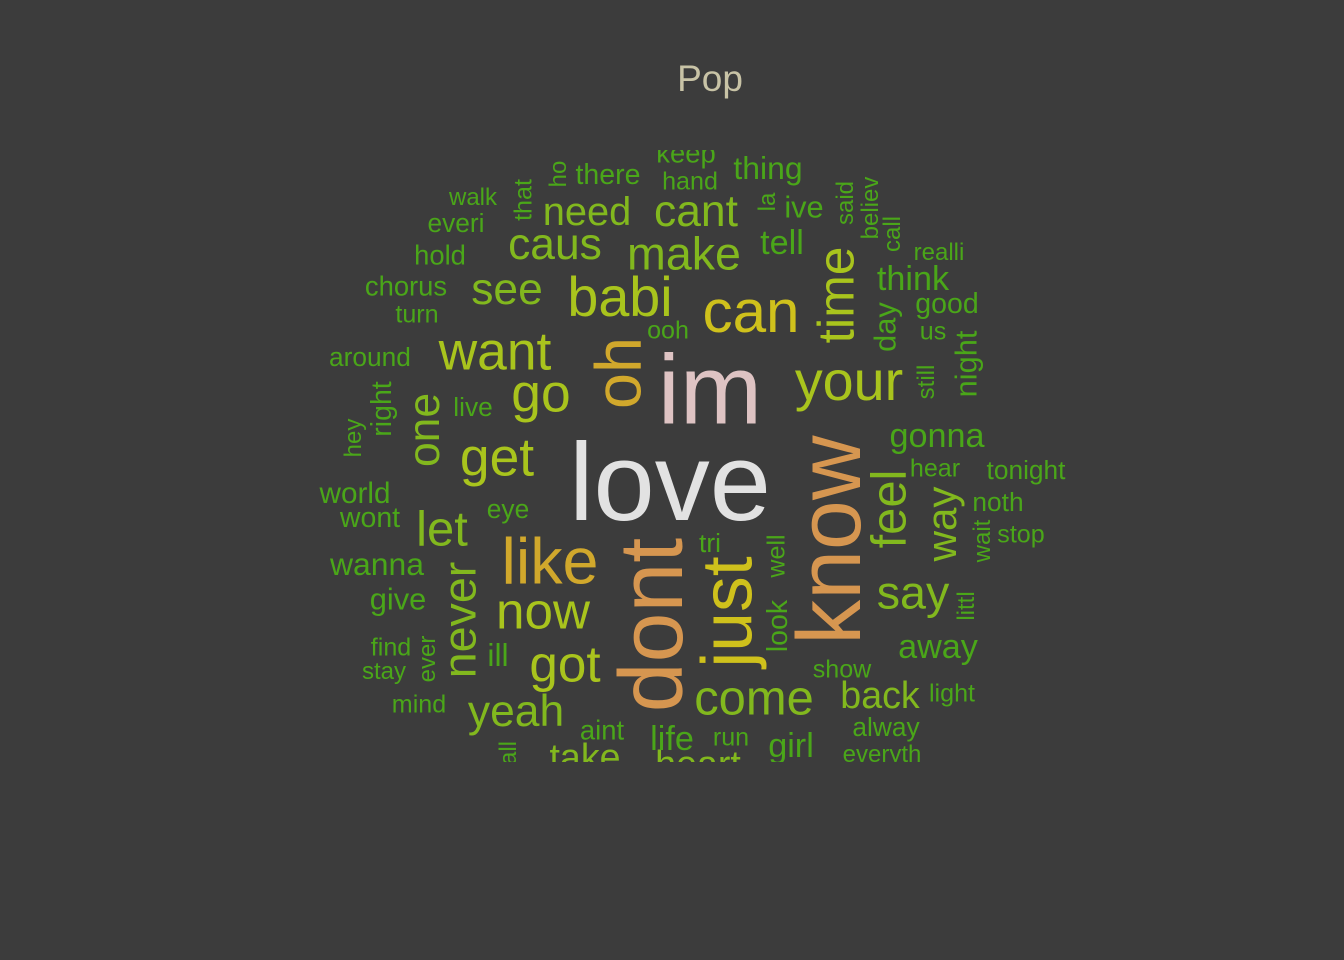 Image resolution: width=1344 pixels, height=960 pixels. What do you see at coordinates (608, 174) in the screenshot?
I see `word-there: there` at bounding box center [608, 174].